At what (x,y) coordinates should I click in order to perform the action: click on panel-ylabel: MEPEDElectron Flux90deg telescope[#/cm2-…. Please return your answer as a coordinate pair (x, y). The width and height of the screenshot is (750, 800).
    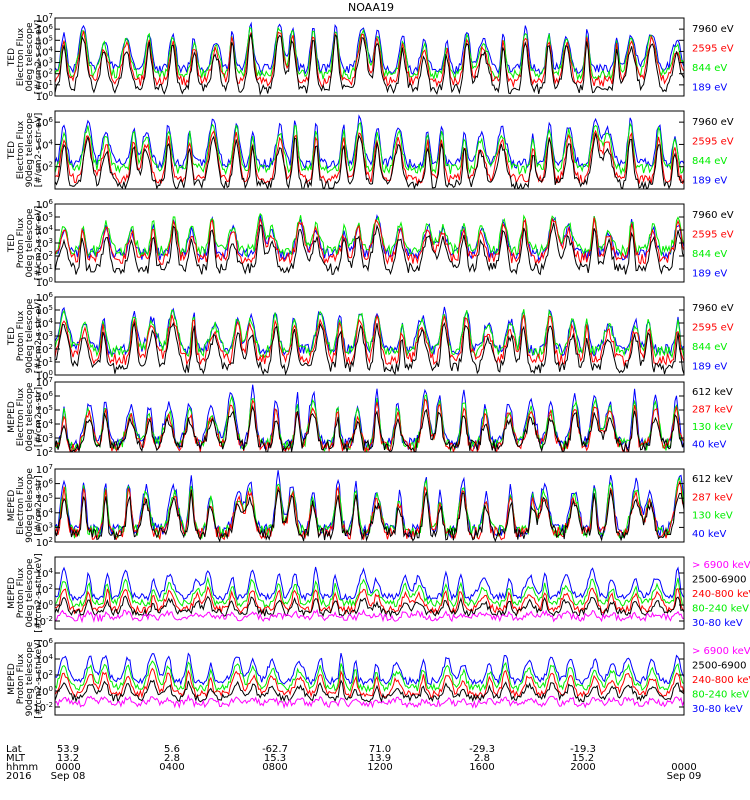
    Looking at the image, I should click on (25, 505).